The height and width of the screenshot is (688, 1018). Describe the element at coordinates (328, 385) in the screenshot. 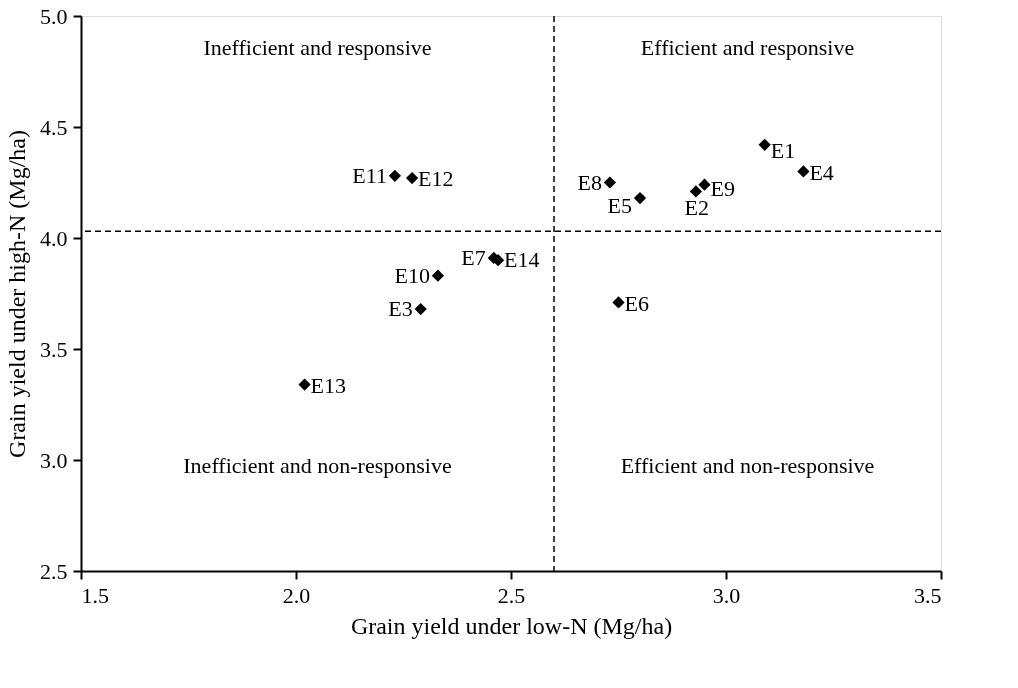

I see `series-label: E13` at that location.